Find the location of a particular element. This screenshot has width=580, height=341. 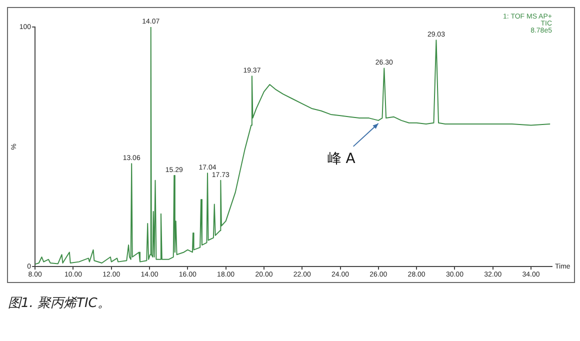

annotation: 峰 A is located at coordinates (341, 159).